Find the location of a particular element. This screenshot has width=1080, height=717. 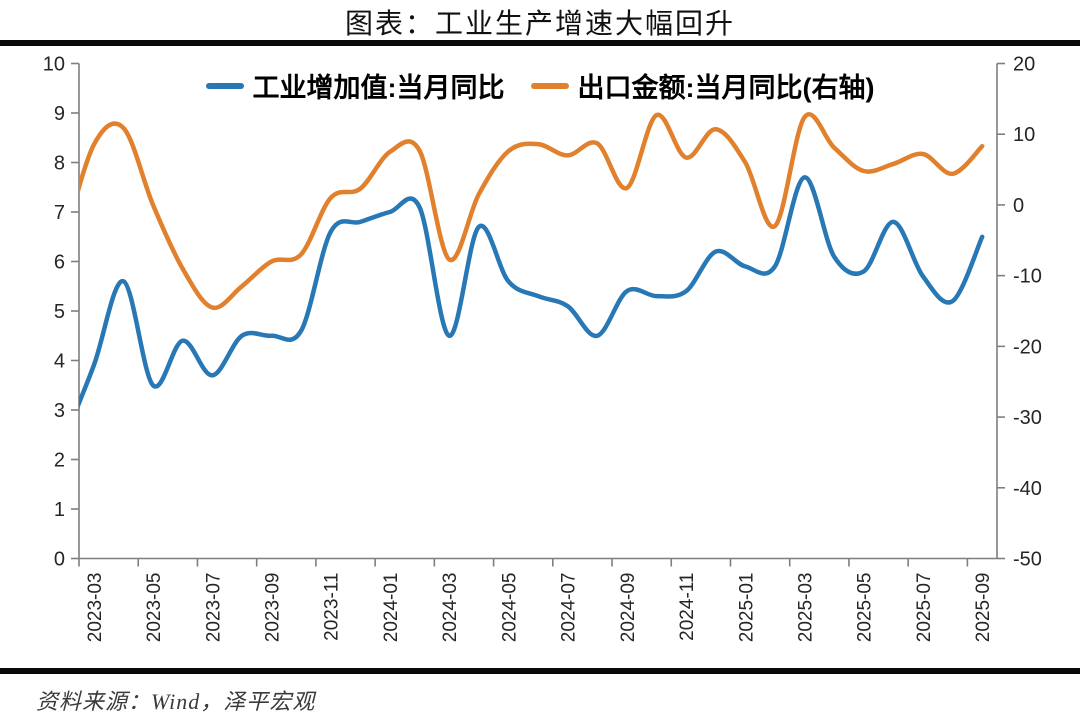

y-axis-left-label: 1 is located at coordinates (59, 510).